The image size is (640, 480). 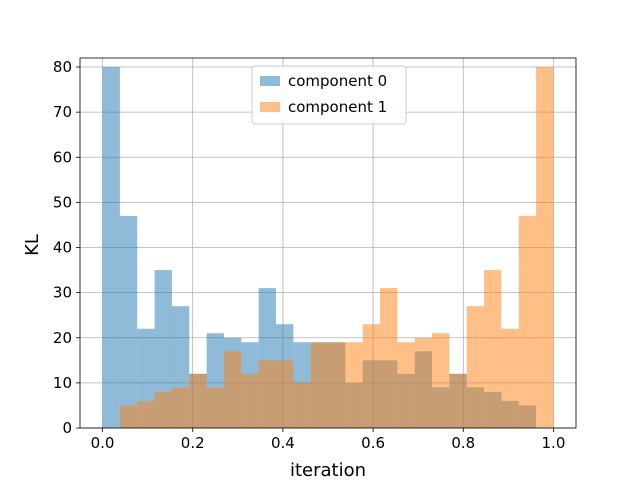 I want to click on y-tick-label: 70, so click(x=62, y=112).